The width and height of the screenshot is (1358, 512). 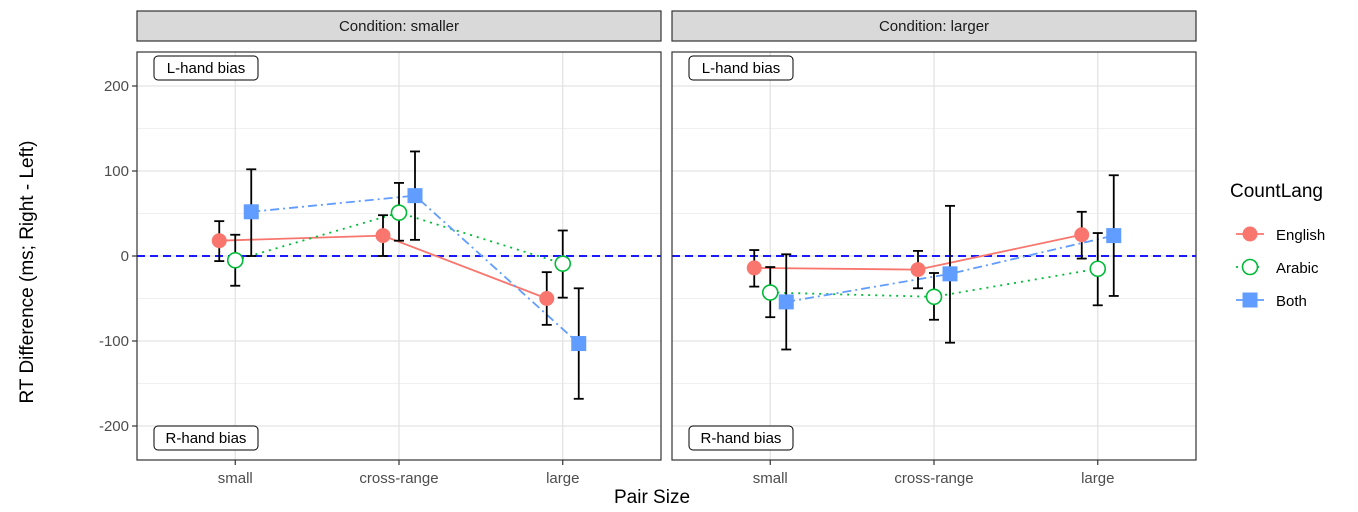 I want to click on y-tick-label: 200, so click(x=116, y=86).